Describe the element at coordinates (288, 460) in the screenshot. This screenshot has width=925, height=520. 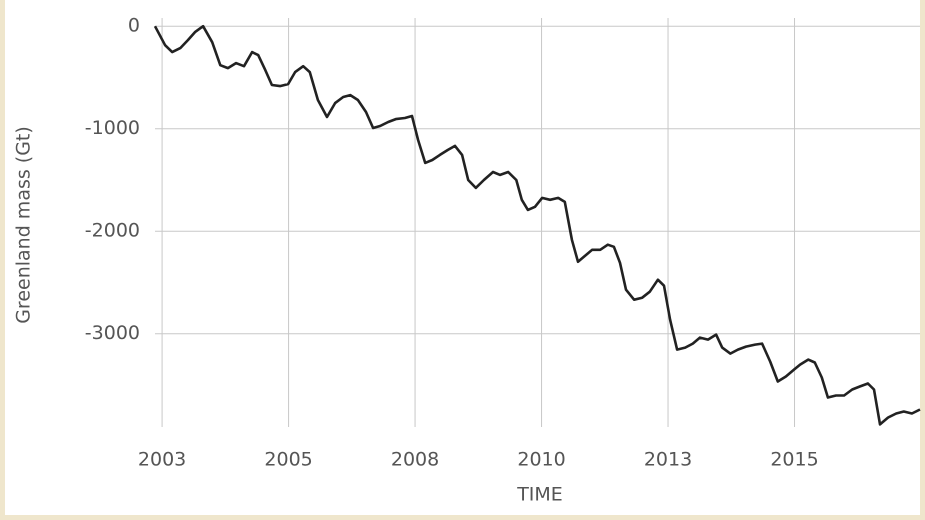
I see `x-tick-label: 2005` at that location.